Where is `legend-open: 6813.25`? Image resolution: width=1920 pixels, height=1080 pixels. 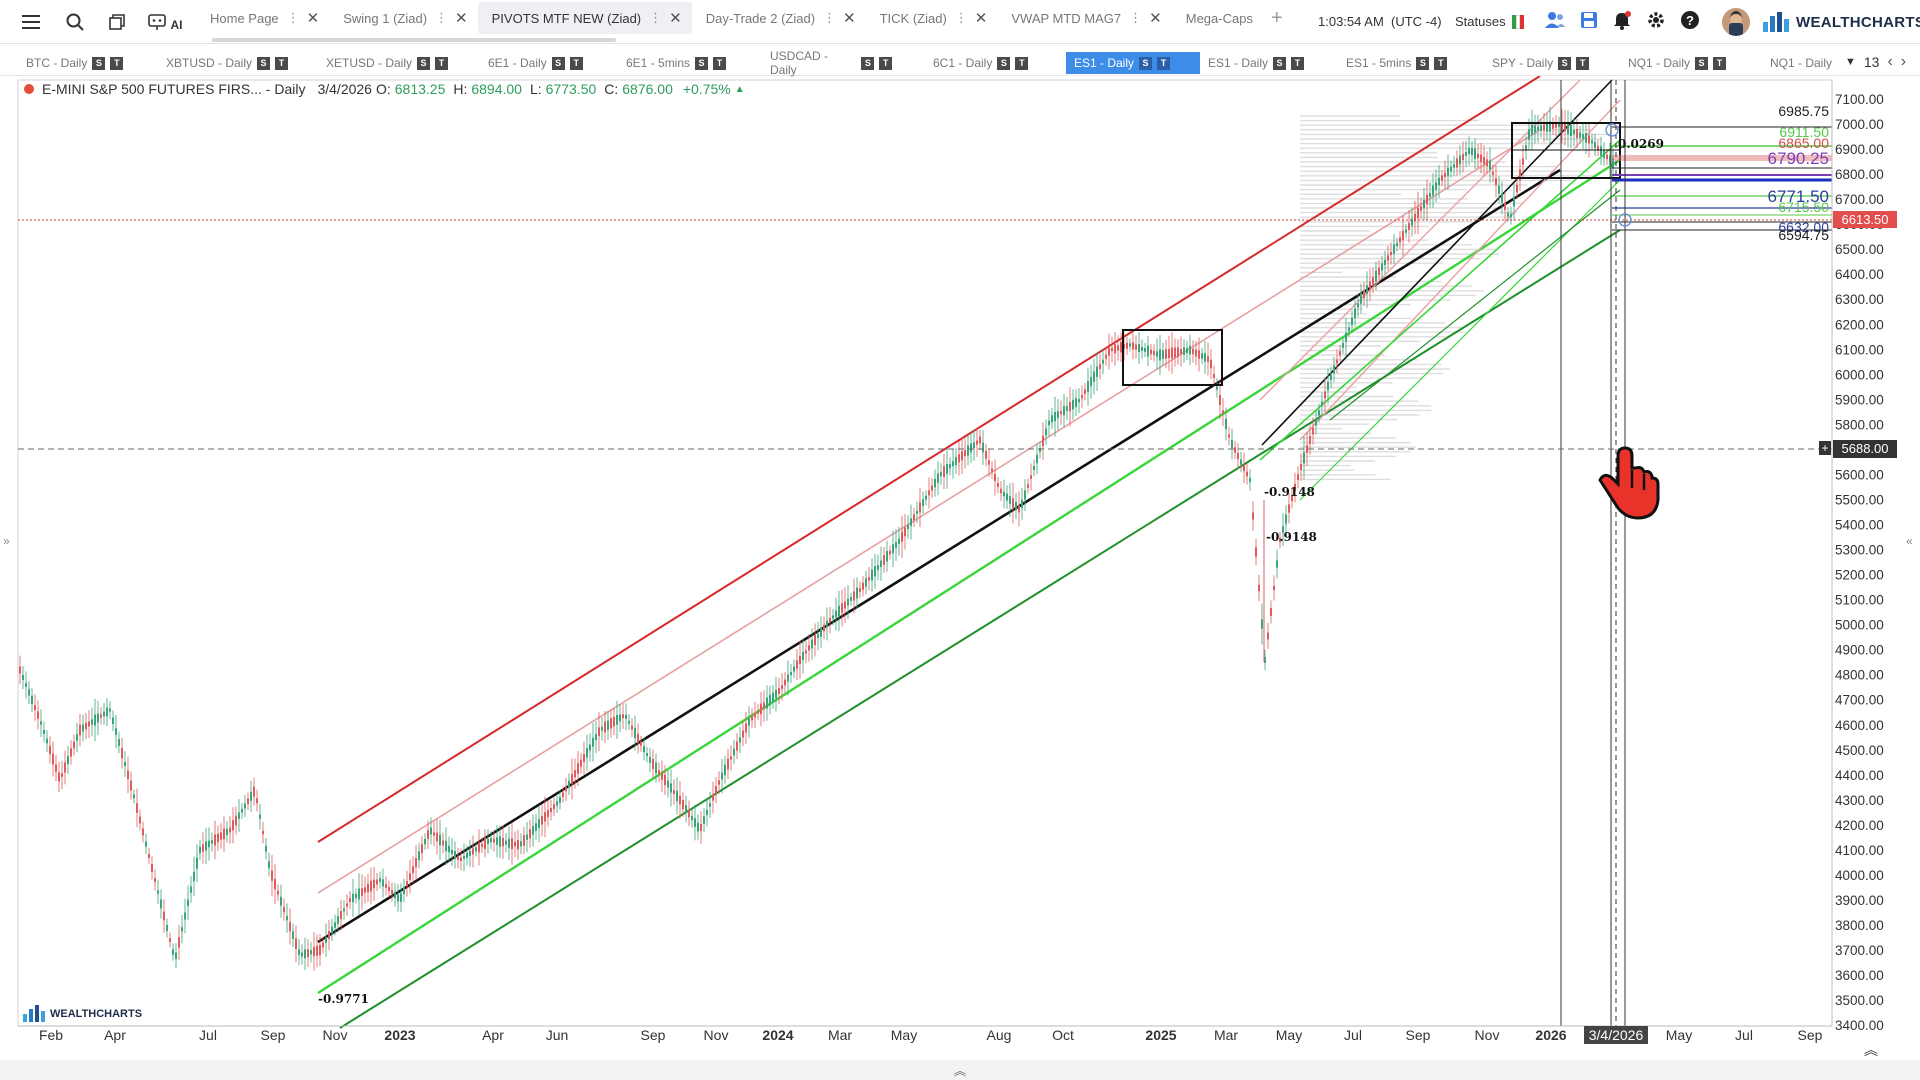 legend-open: 6813.25 is located at coordinates (420, 89).